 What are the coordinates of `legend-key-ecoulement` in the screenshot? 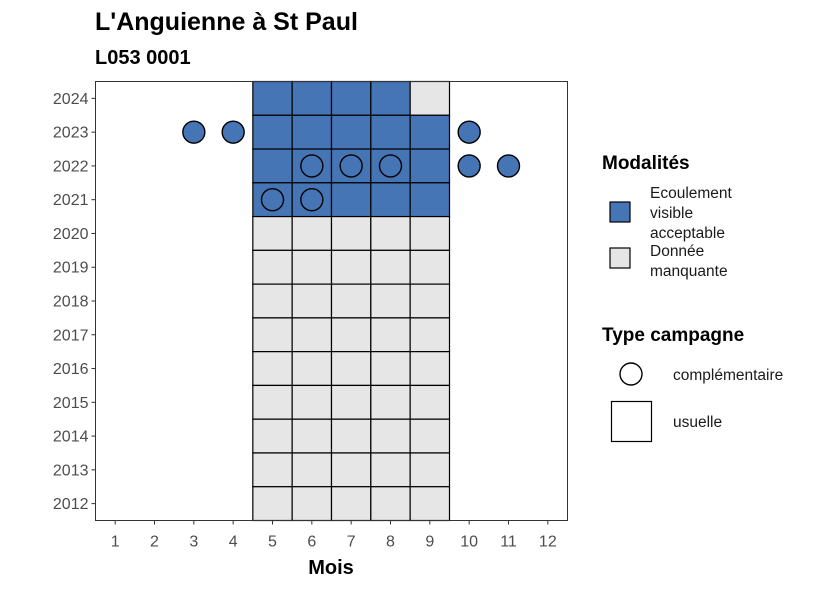 It's located at (620, 212).